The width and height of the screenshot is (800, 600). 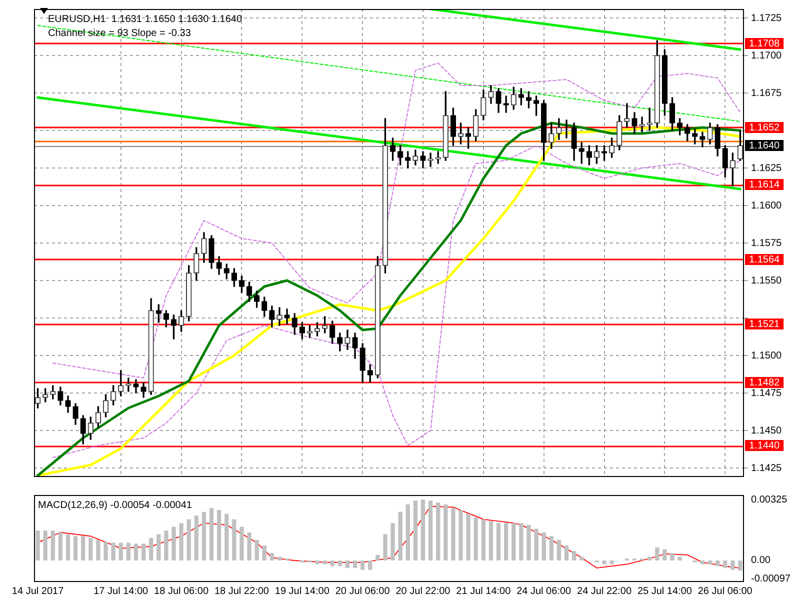 What do you see at coordinates (764, 260) in the screenshot?
I see `ref-line-label: 1.1564` at bounding box center [764, 260].